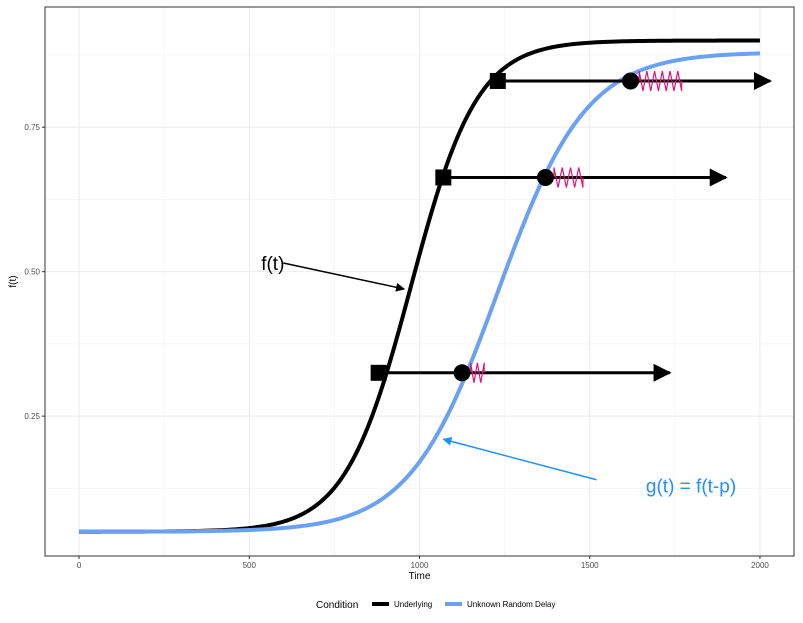  What do you see at coordinates (413, 604) in the screenshot?
I see `legend-entry-label: Underlying` at bounding box center [413, 604].